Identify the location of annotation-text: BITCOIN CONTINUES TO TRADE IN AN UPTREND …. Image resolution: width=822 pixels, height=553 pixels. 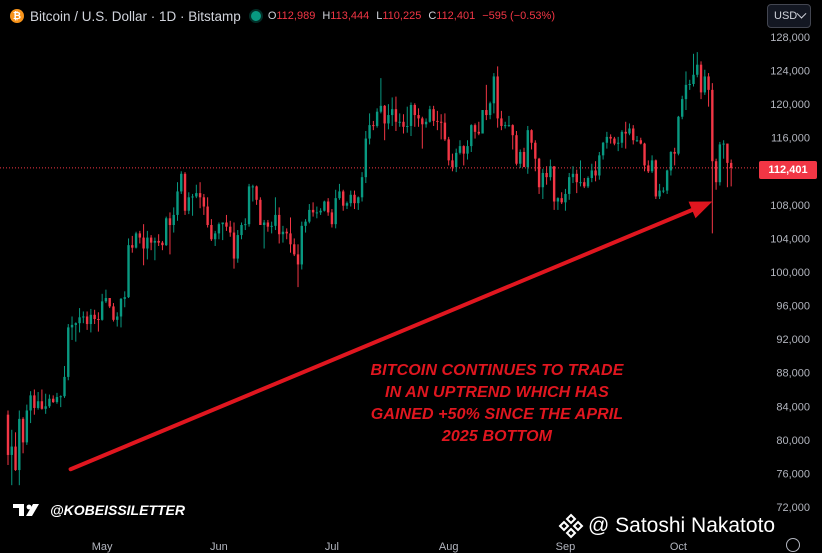
(497, 404).